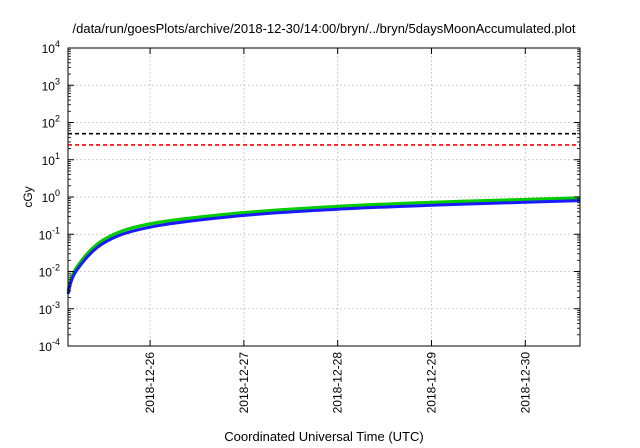 The image size is (640, 448). What do you see at coordinates (51, 196) in the screenshot?
I see `y-tick-label: 10⁰` at bounding box center [51, 196].